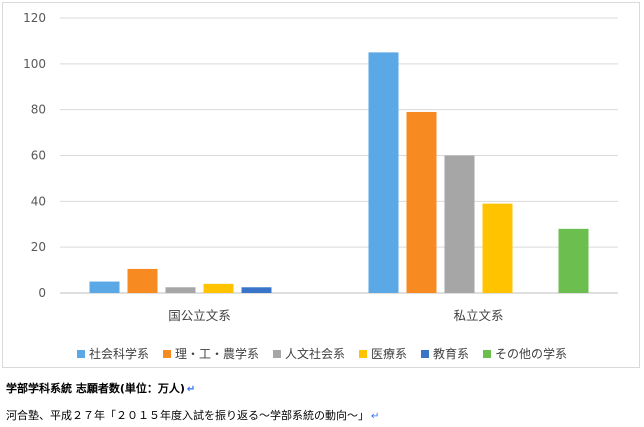 The width and height of the screenshot is (644, 427). I want to click on y-tick-label: 40, so click(38, 201).